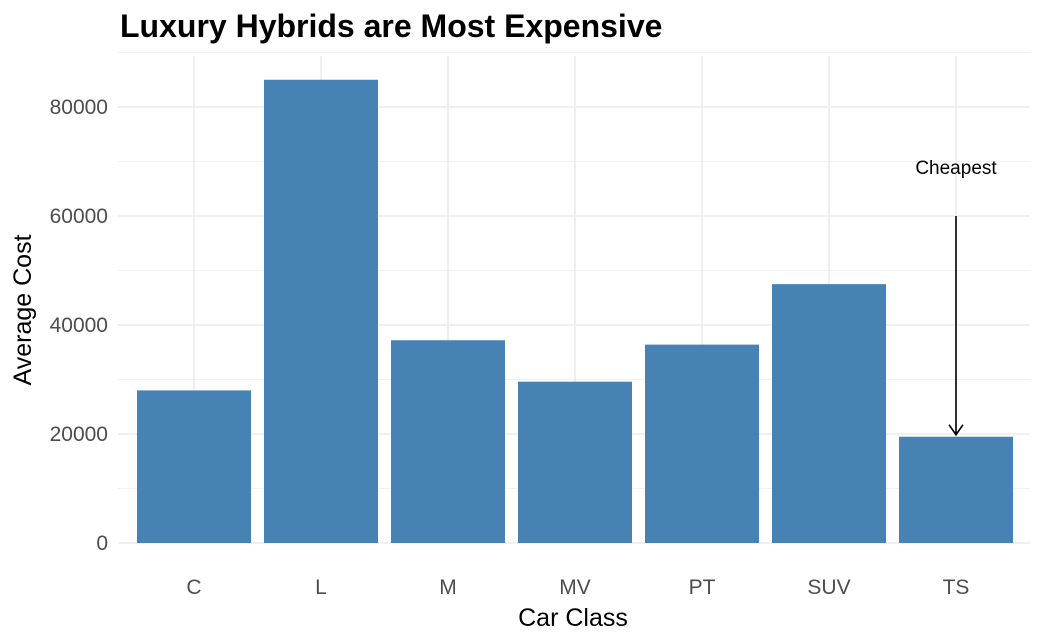 The height and width of the screenshot is (643, 1041). Describe the element at coordinates (956, 430) in the screenshot. I see `annotation-arrow-head` at that location.